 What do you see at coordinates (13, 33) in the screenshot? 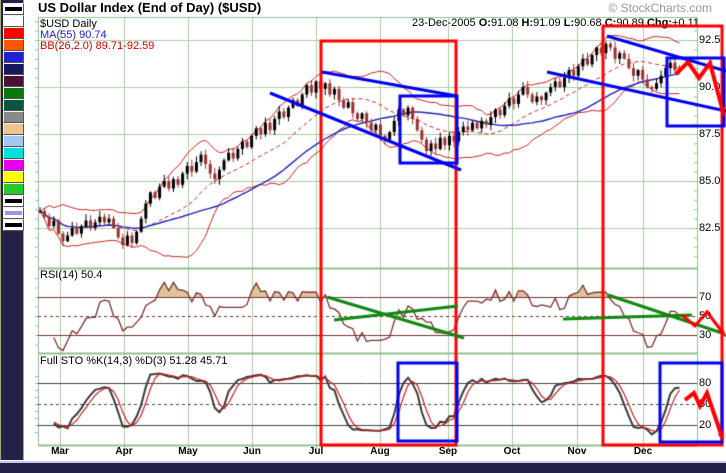
I see `color-swatch-red` at bounding box center [13, 33].